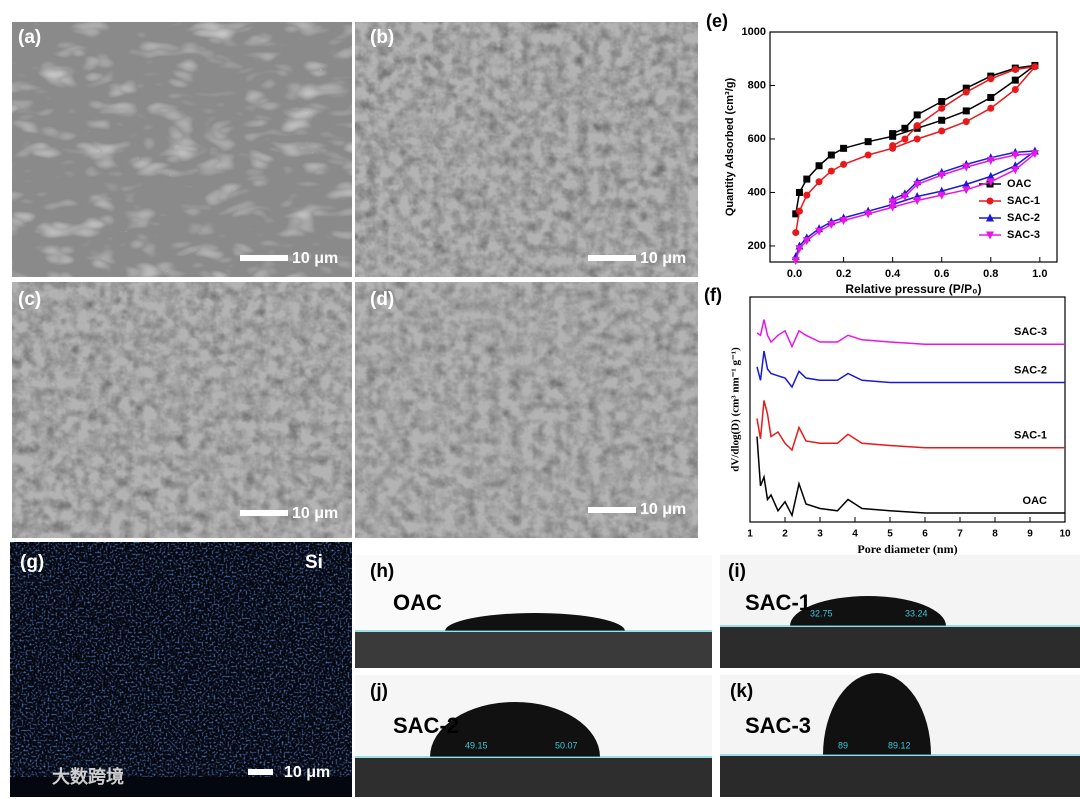 Image resolution: width=1080 pixels, height=799 pixels. Describe the element at coordinates (778, 602) in the screenshot. I see `sample-label: SAC-1` at that location.